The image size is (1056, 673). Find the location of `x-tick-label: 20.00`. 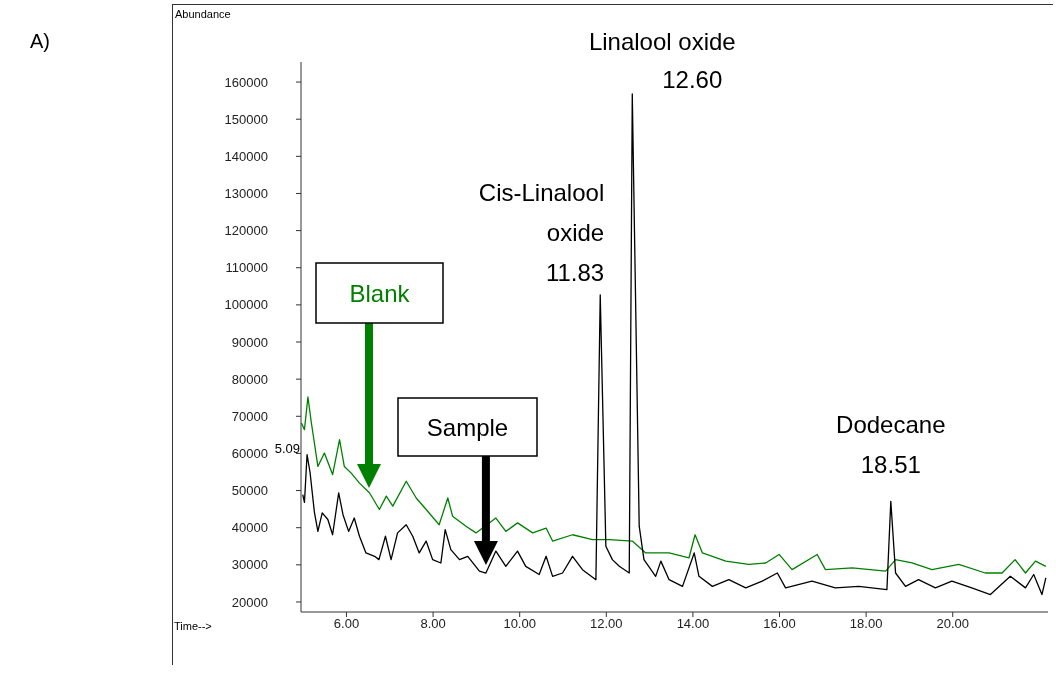

x-tick-label: 20.00 is located at coordinates (952, 624).